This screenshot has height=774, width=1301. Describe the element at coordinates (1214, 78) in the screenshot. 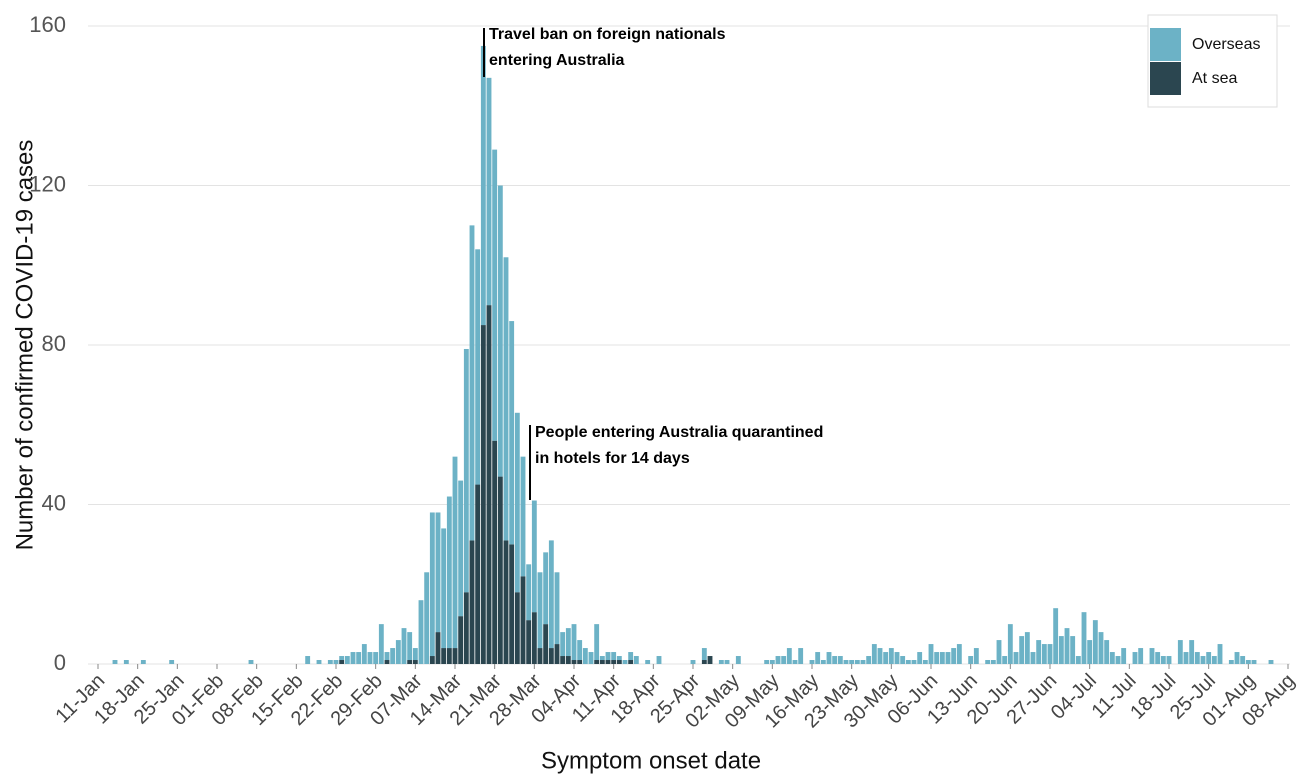

I see `legend-label: At sea` at that location.